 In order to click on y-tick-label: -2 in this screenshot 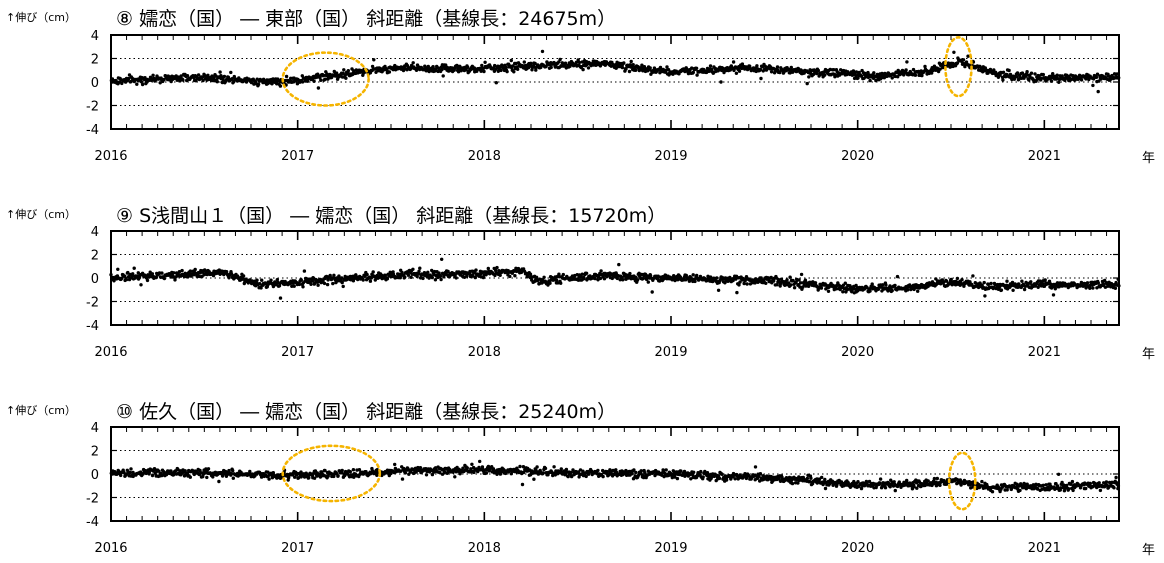, I will do `click(92, 107)`.